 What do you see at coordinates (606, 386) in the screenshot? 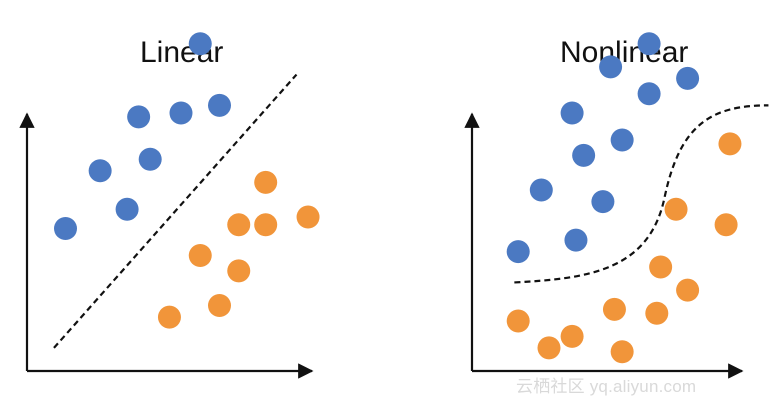
I see `watermark-text: 云栖社区 yq.aliyun.com` at bounding box center [606, 386].